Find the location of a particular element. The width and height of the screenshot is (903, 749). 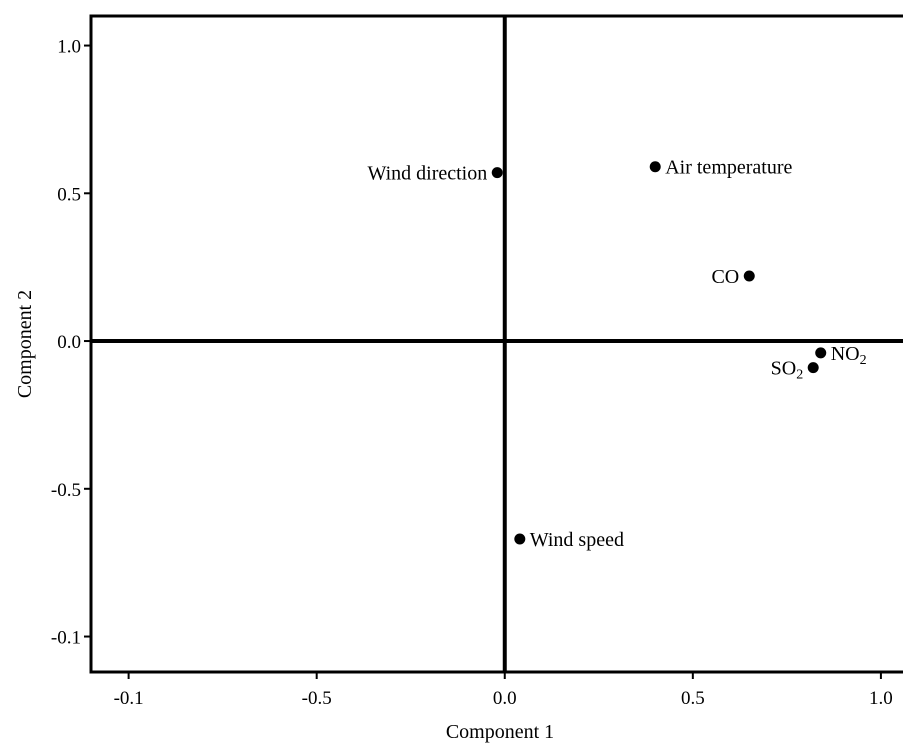

data-point-label-text: CO is located at coordinates (725, 277).